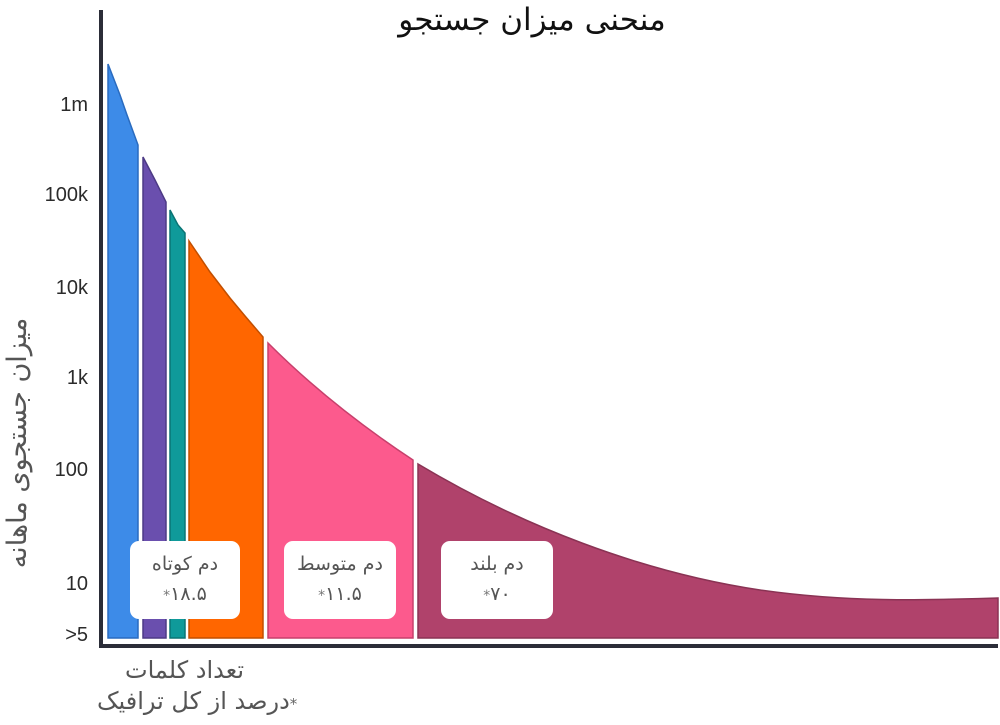  I want to click on y-tick-100k: 100k, so click(66, 195).